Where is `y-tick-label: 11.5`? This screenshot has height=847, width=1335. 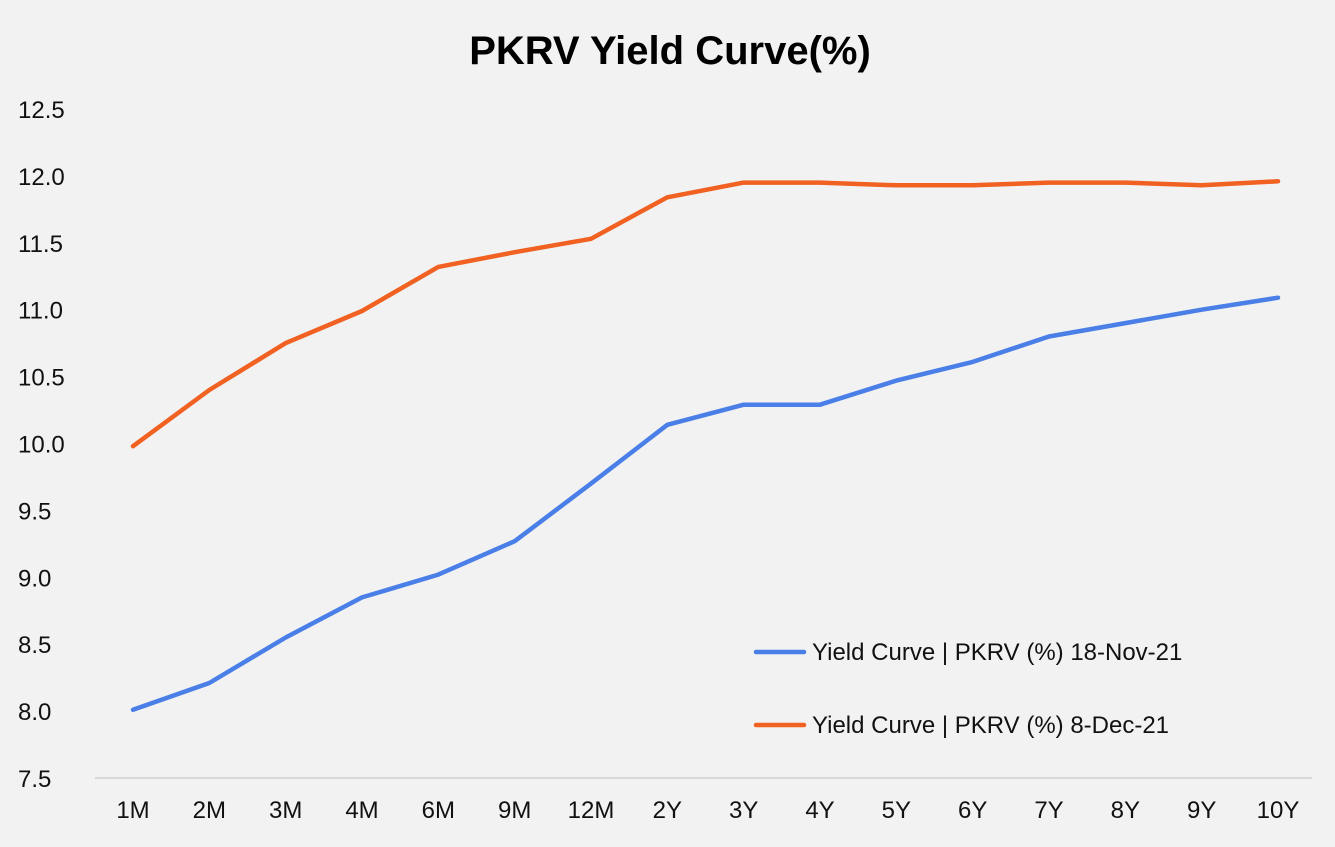 y-tick-label: 11.5 is located at coordinates (40, 244).